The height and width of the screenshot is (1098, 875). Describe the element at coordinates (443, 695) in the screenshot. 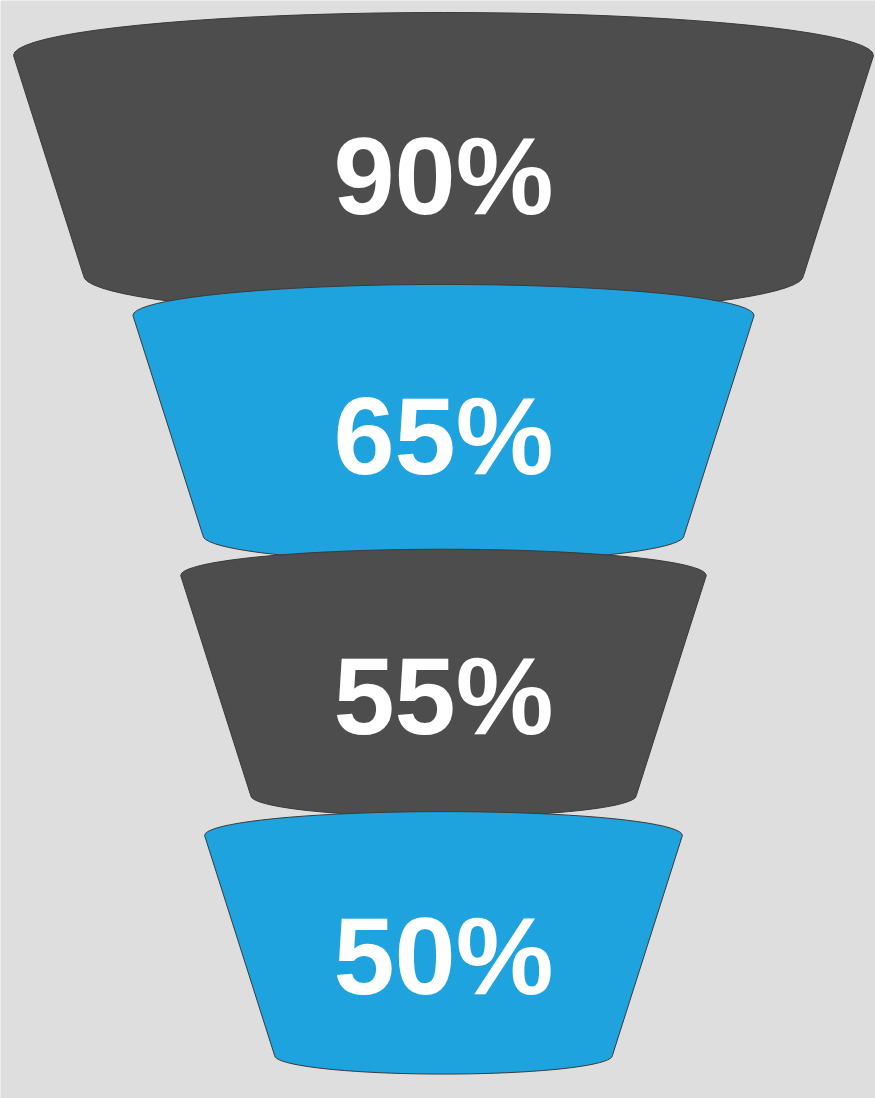

I see `data-label: 55%` at that location.